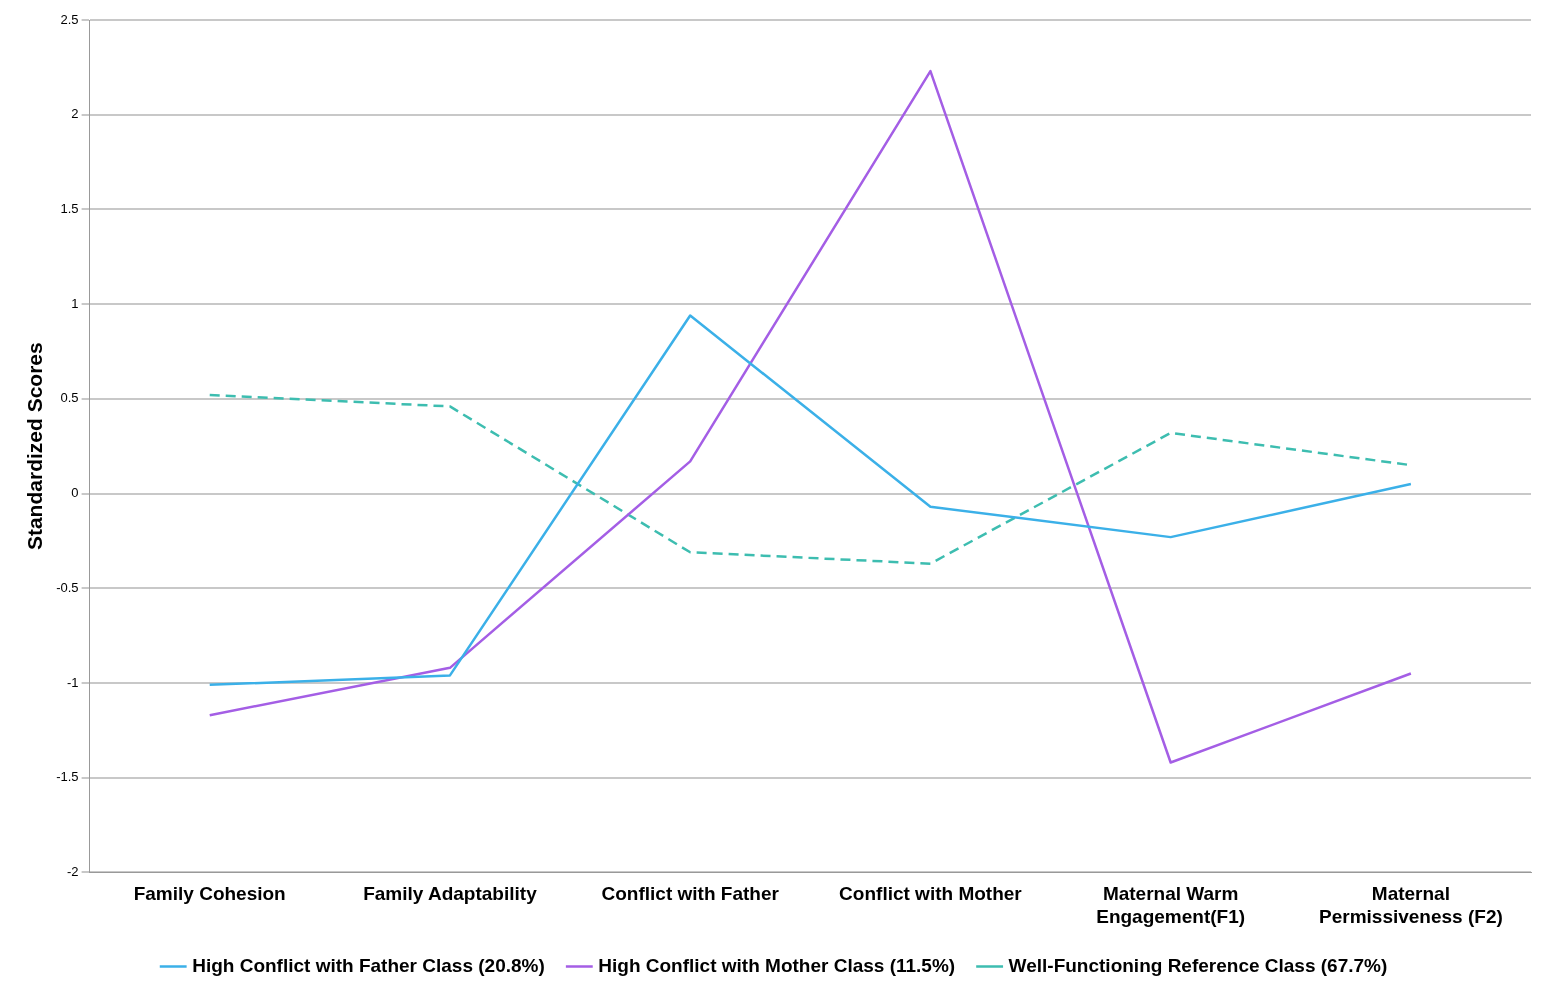  I want to click on x-tick-label: Family Adaptability, so click(450, 894).